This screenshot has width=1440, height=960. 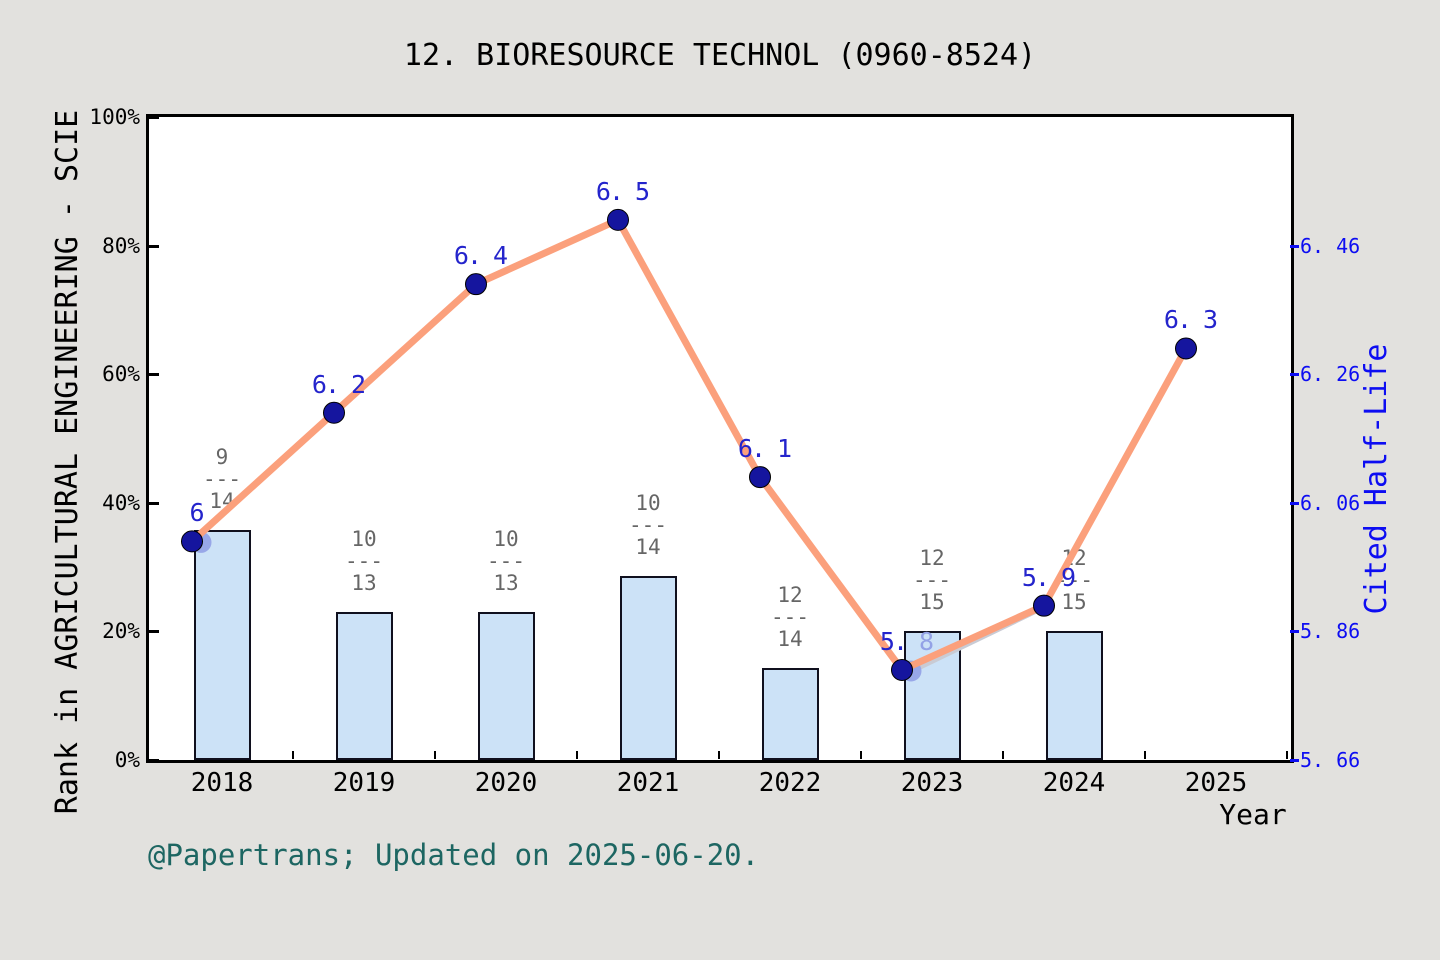 I want to click on bar-fraction-label: 12 --- 15, so click(x=932, y=580).